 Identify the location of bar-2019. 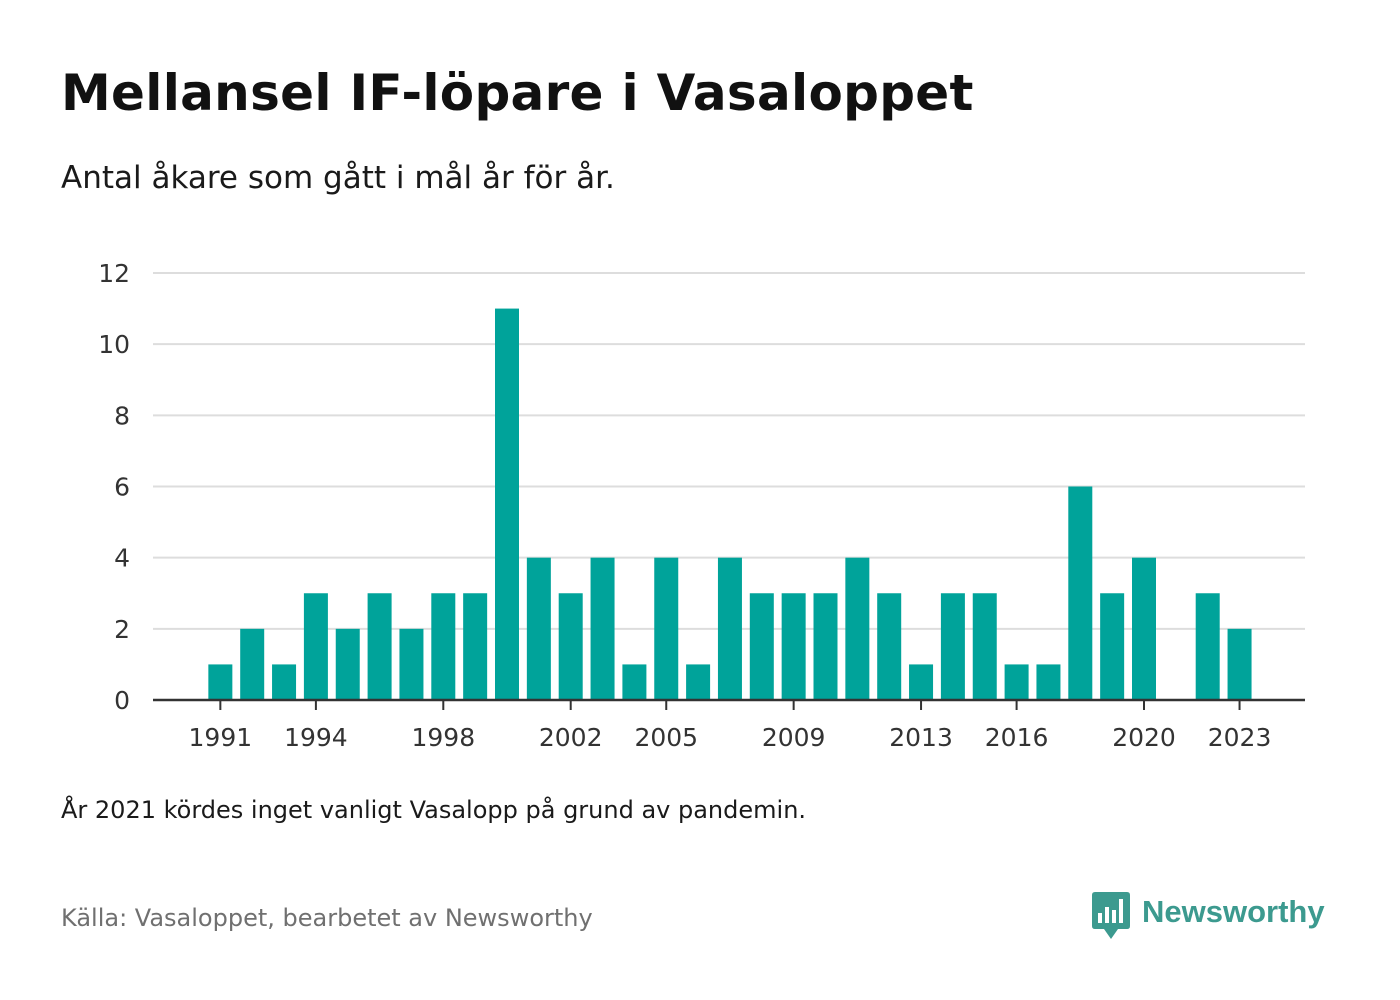
(1112, 646).